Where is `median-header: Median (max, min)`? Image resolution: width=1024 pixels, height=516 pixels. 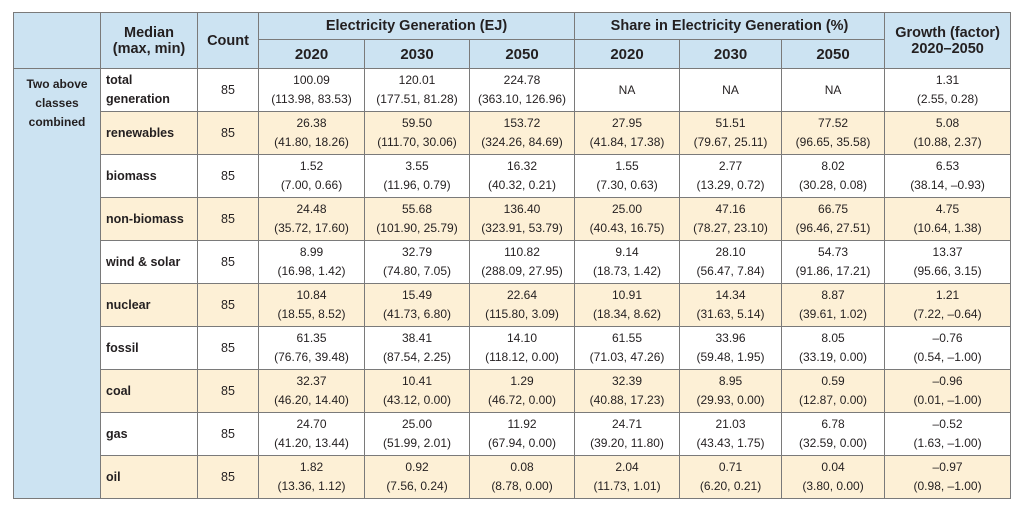
median-header: Median (max, min) is located at coordinates (149, 40).